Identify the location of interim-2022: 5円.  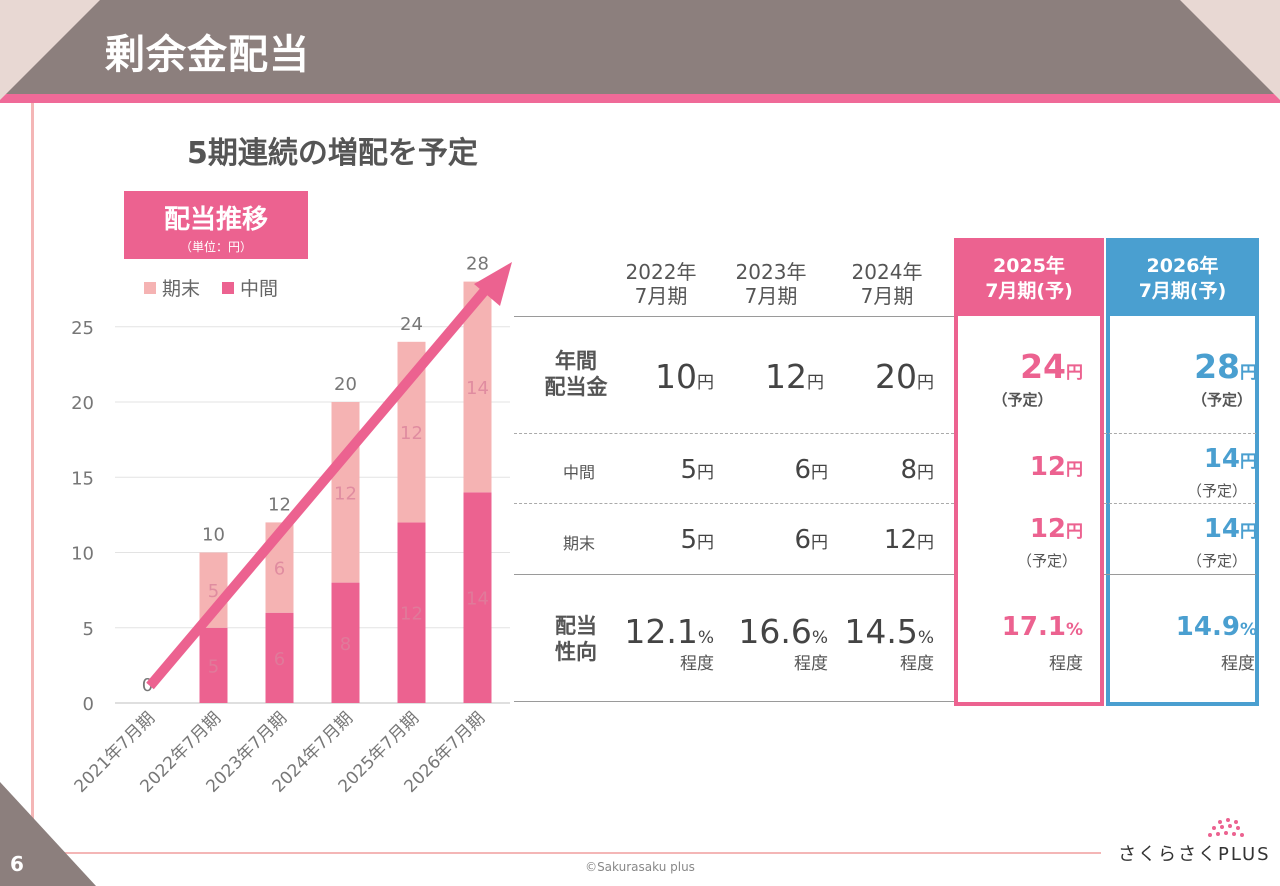
(657, 470).